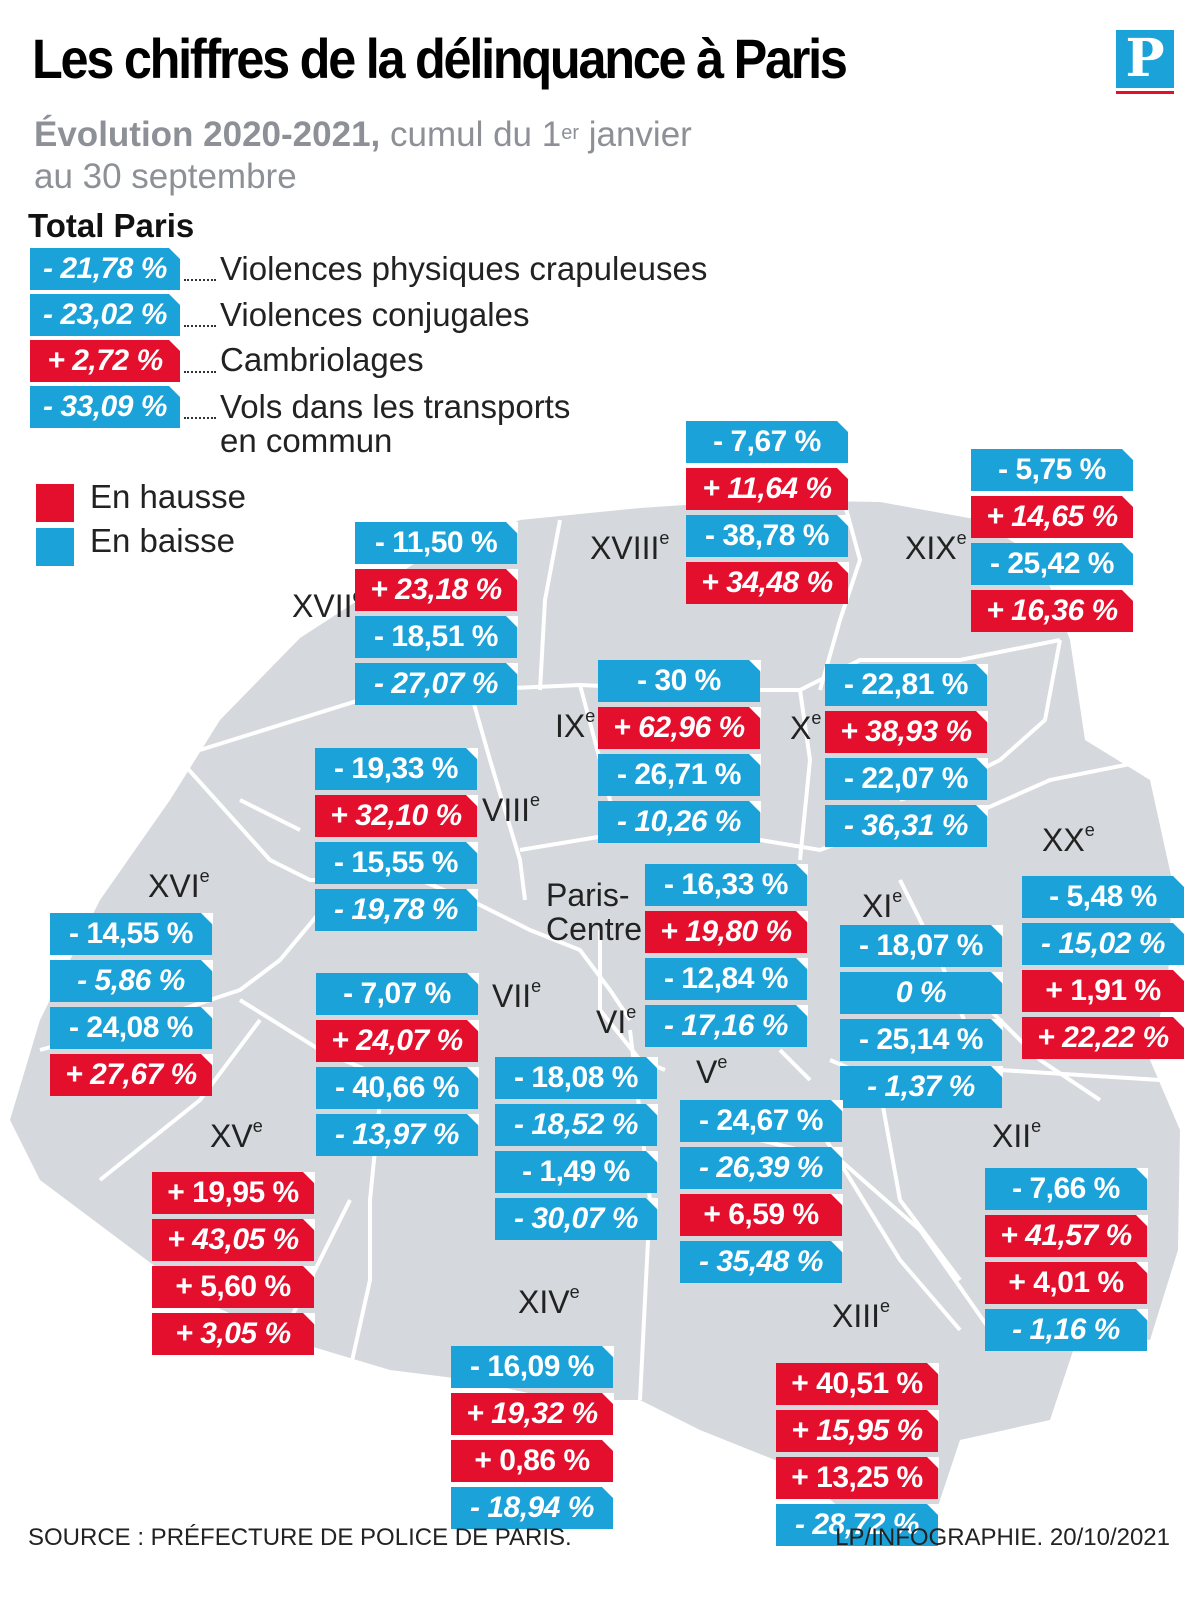 Image resolution: width=1200 pixels, height=1604 pixels. Describe the element at coordinates (464, 268) in the screenshot. I see `total-label-violences-physiques: Violences physiques crapuleuses` at that location.